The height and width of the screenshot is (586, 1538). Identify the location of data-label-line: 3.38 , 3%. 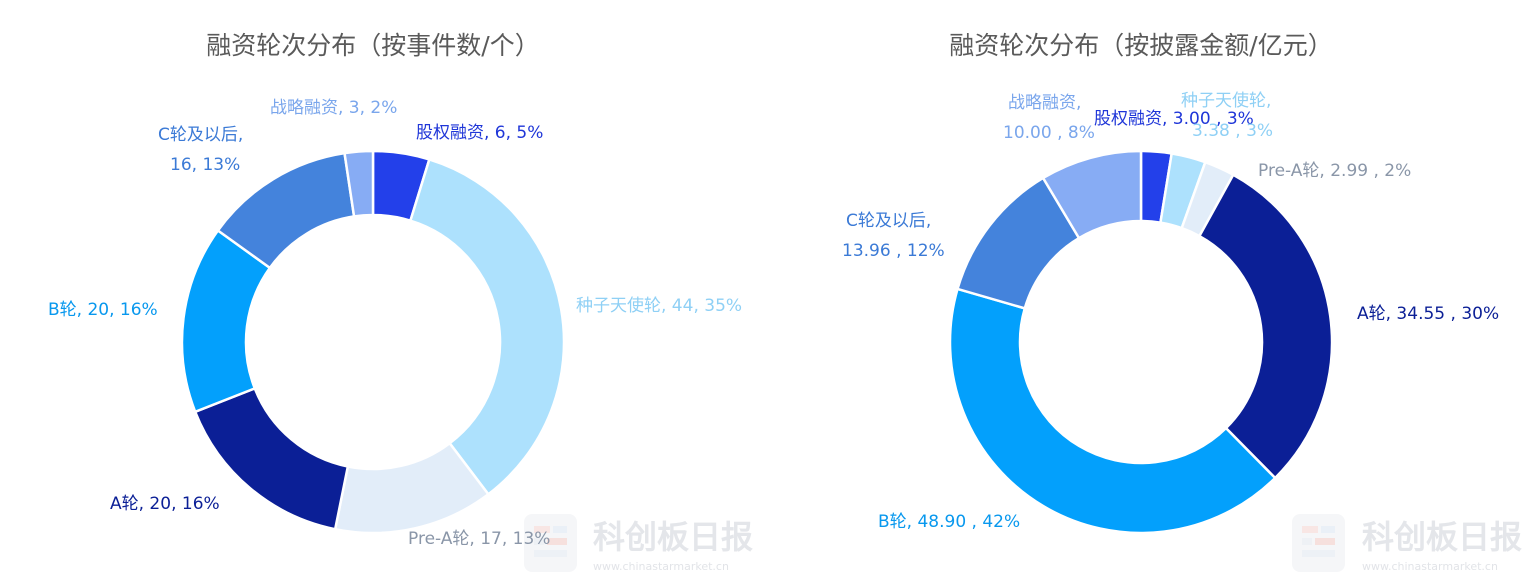
(1232, 131).